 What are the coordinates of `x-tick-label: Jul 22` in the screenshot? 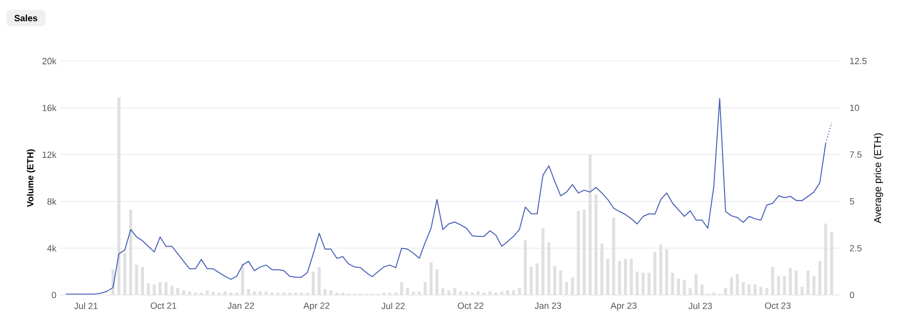 It's located at (393, 306).